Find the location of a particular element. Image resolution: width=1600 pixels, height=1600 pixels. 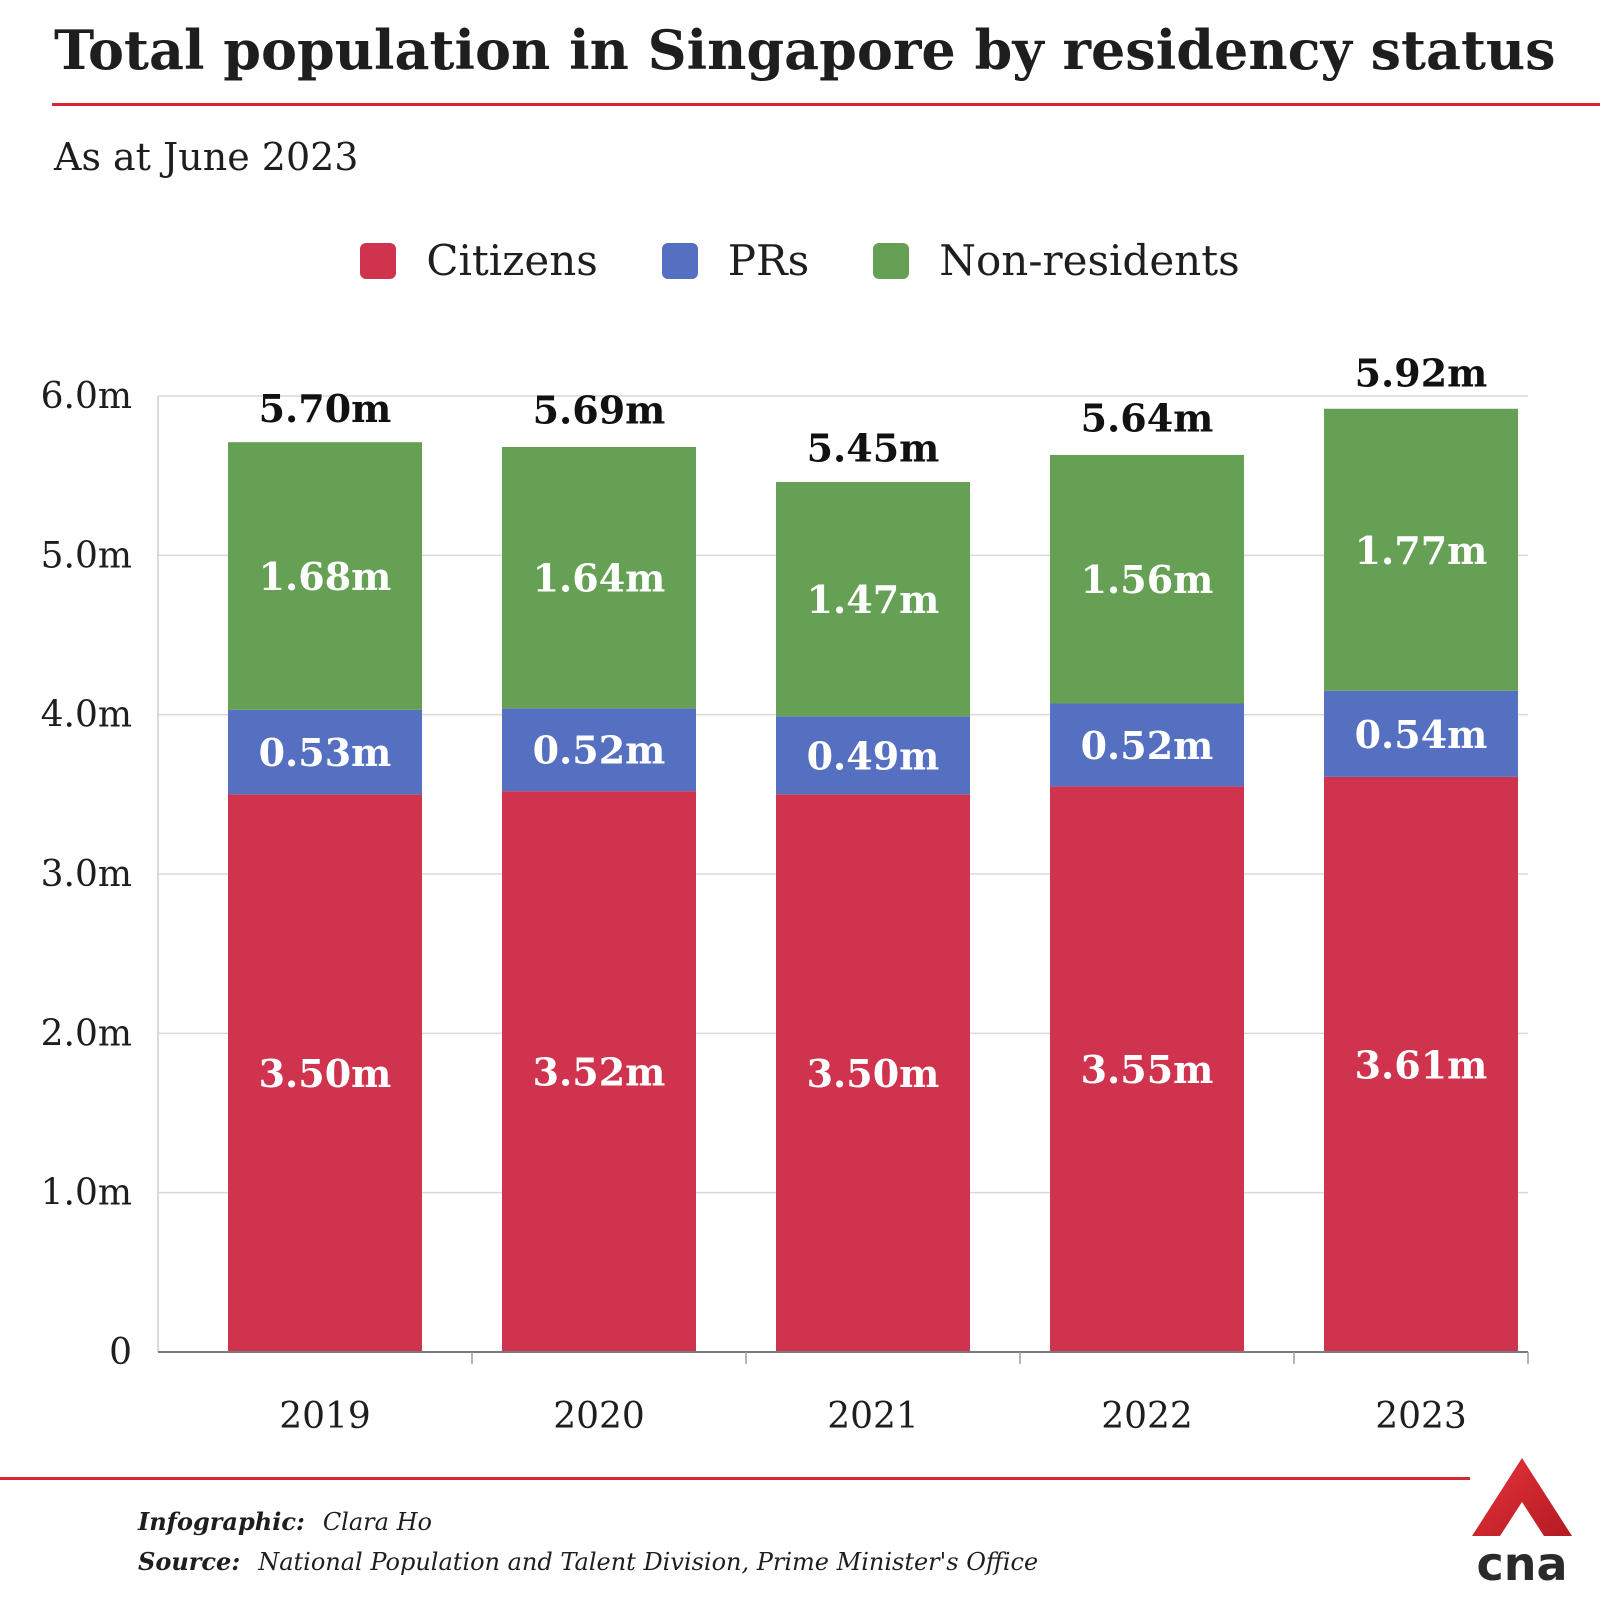

bar-prs-2021 is located at coordinates (873, 755).